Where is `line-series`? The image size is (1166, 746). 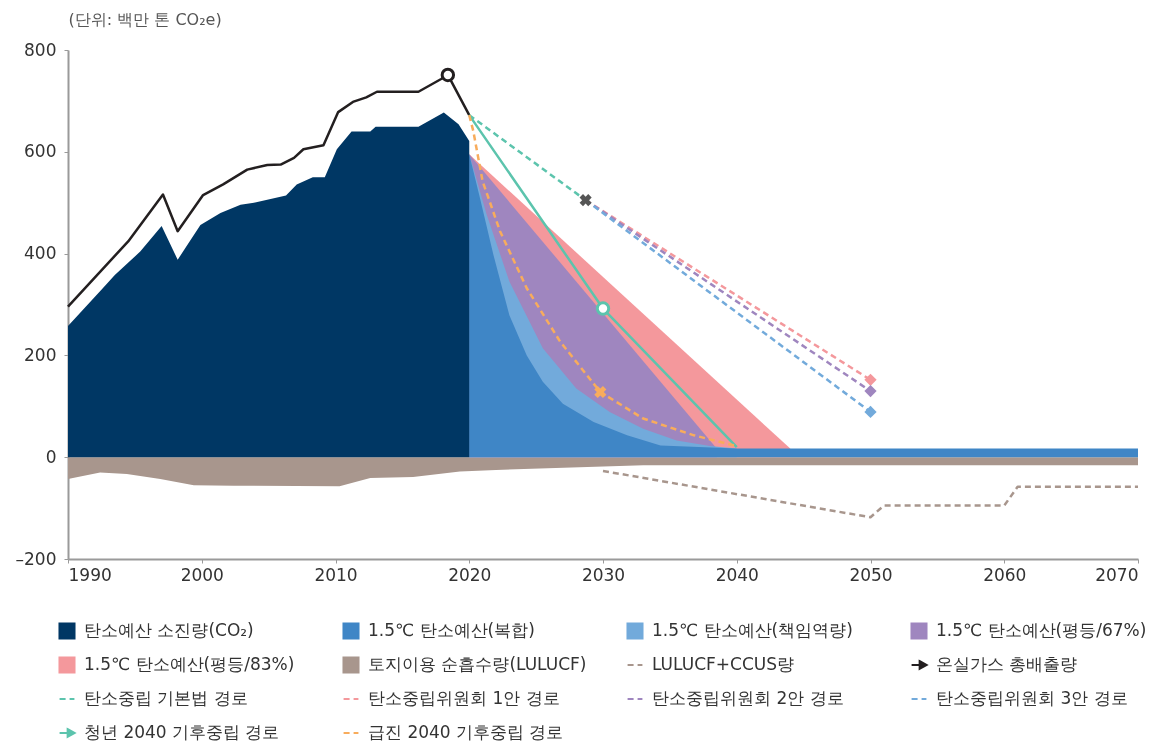
line-series is located at coordinates (870, 494).